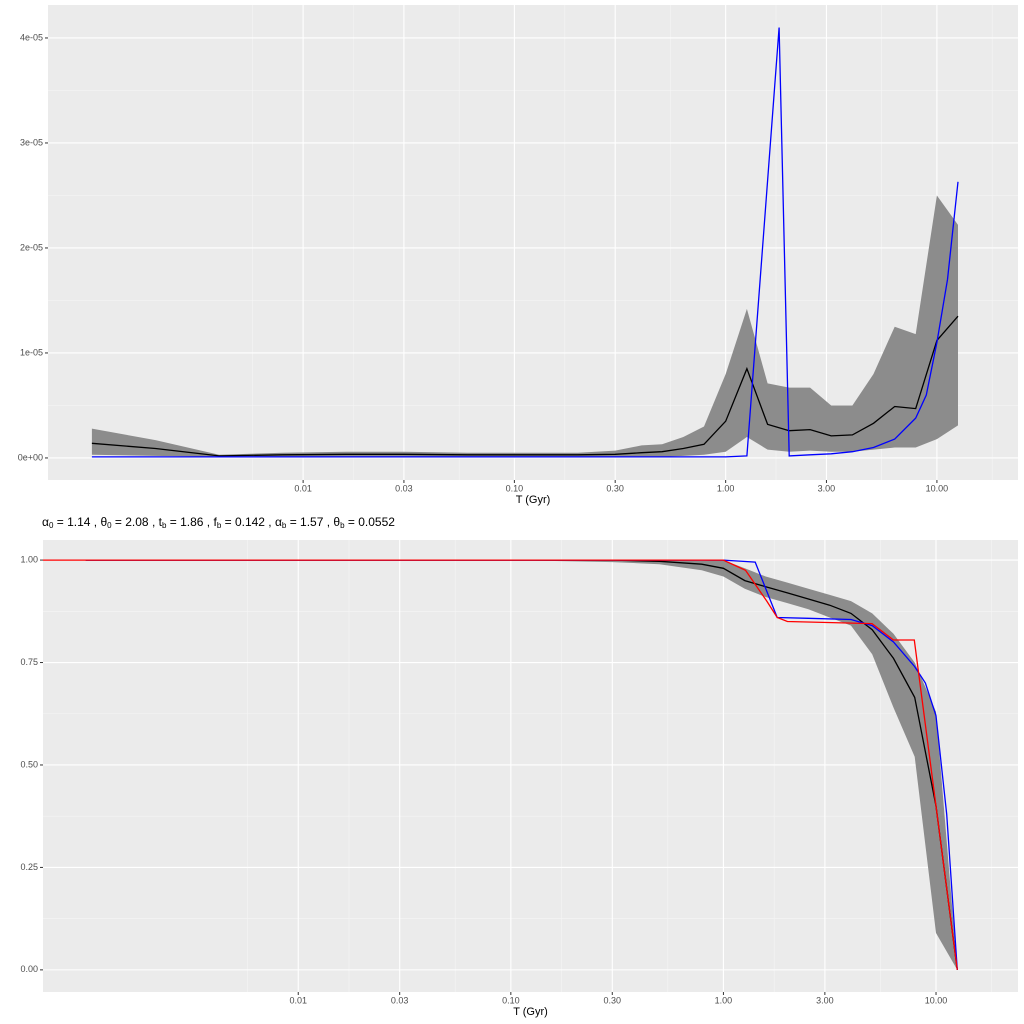 This screenshot has width=1024, height=1024. I want to click on annotation-text: = 1.86 ,, so click(189, 522).